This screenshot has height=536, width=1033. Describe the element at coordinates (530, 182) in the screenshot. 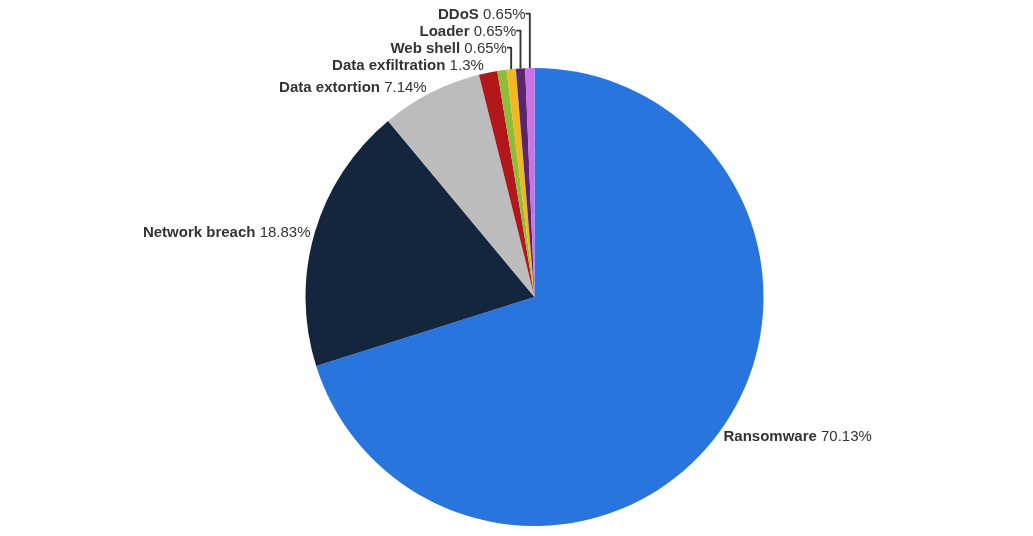

I see `pie-slice` at that location.